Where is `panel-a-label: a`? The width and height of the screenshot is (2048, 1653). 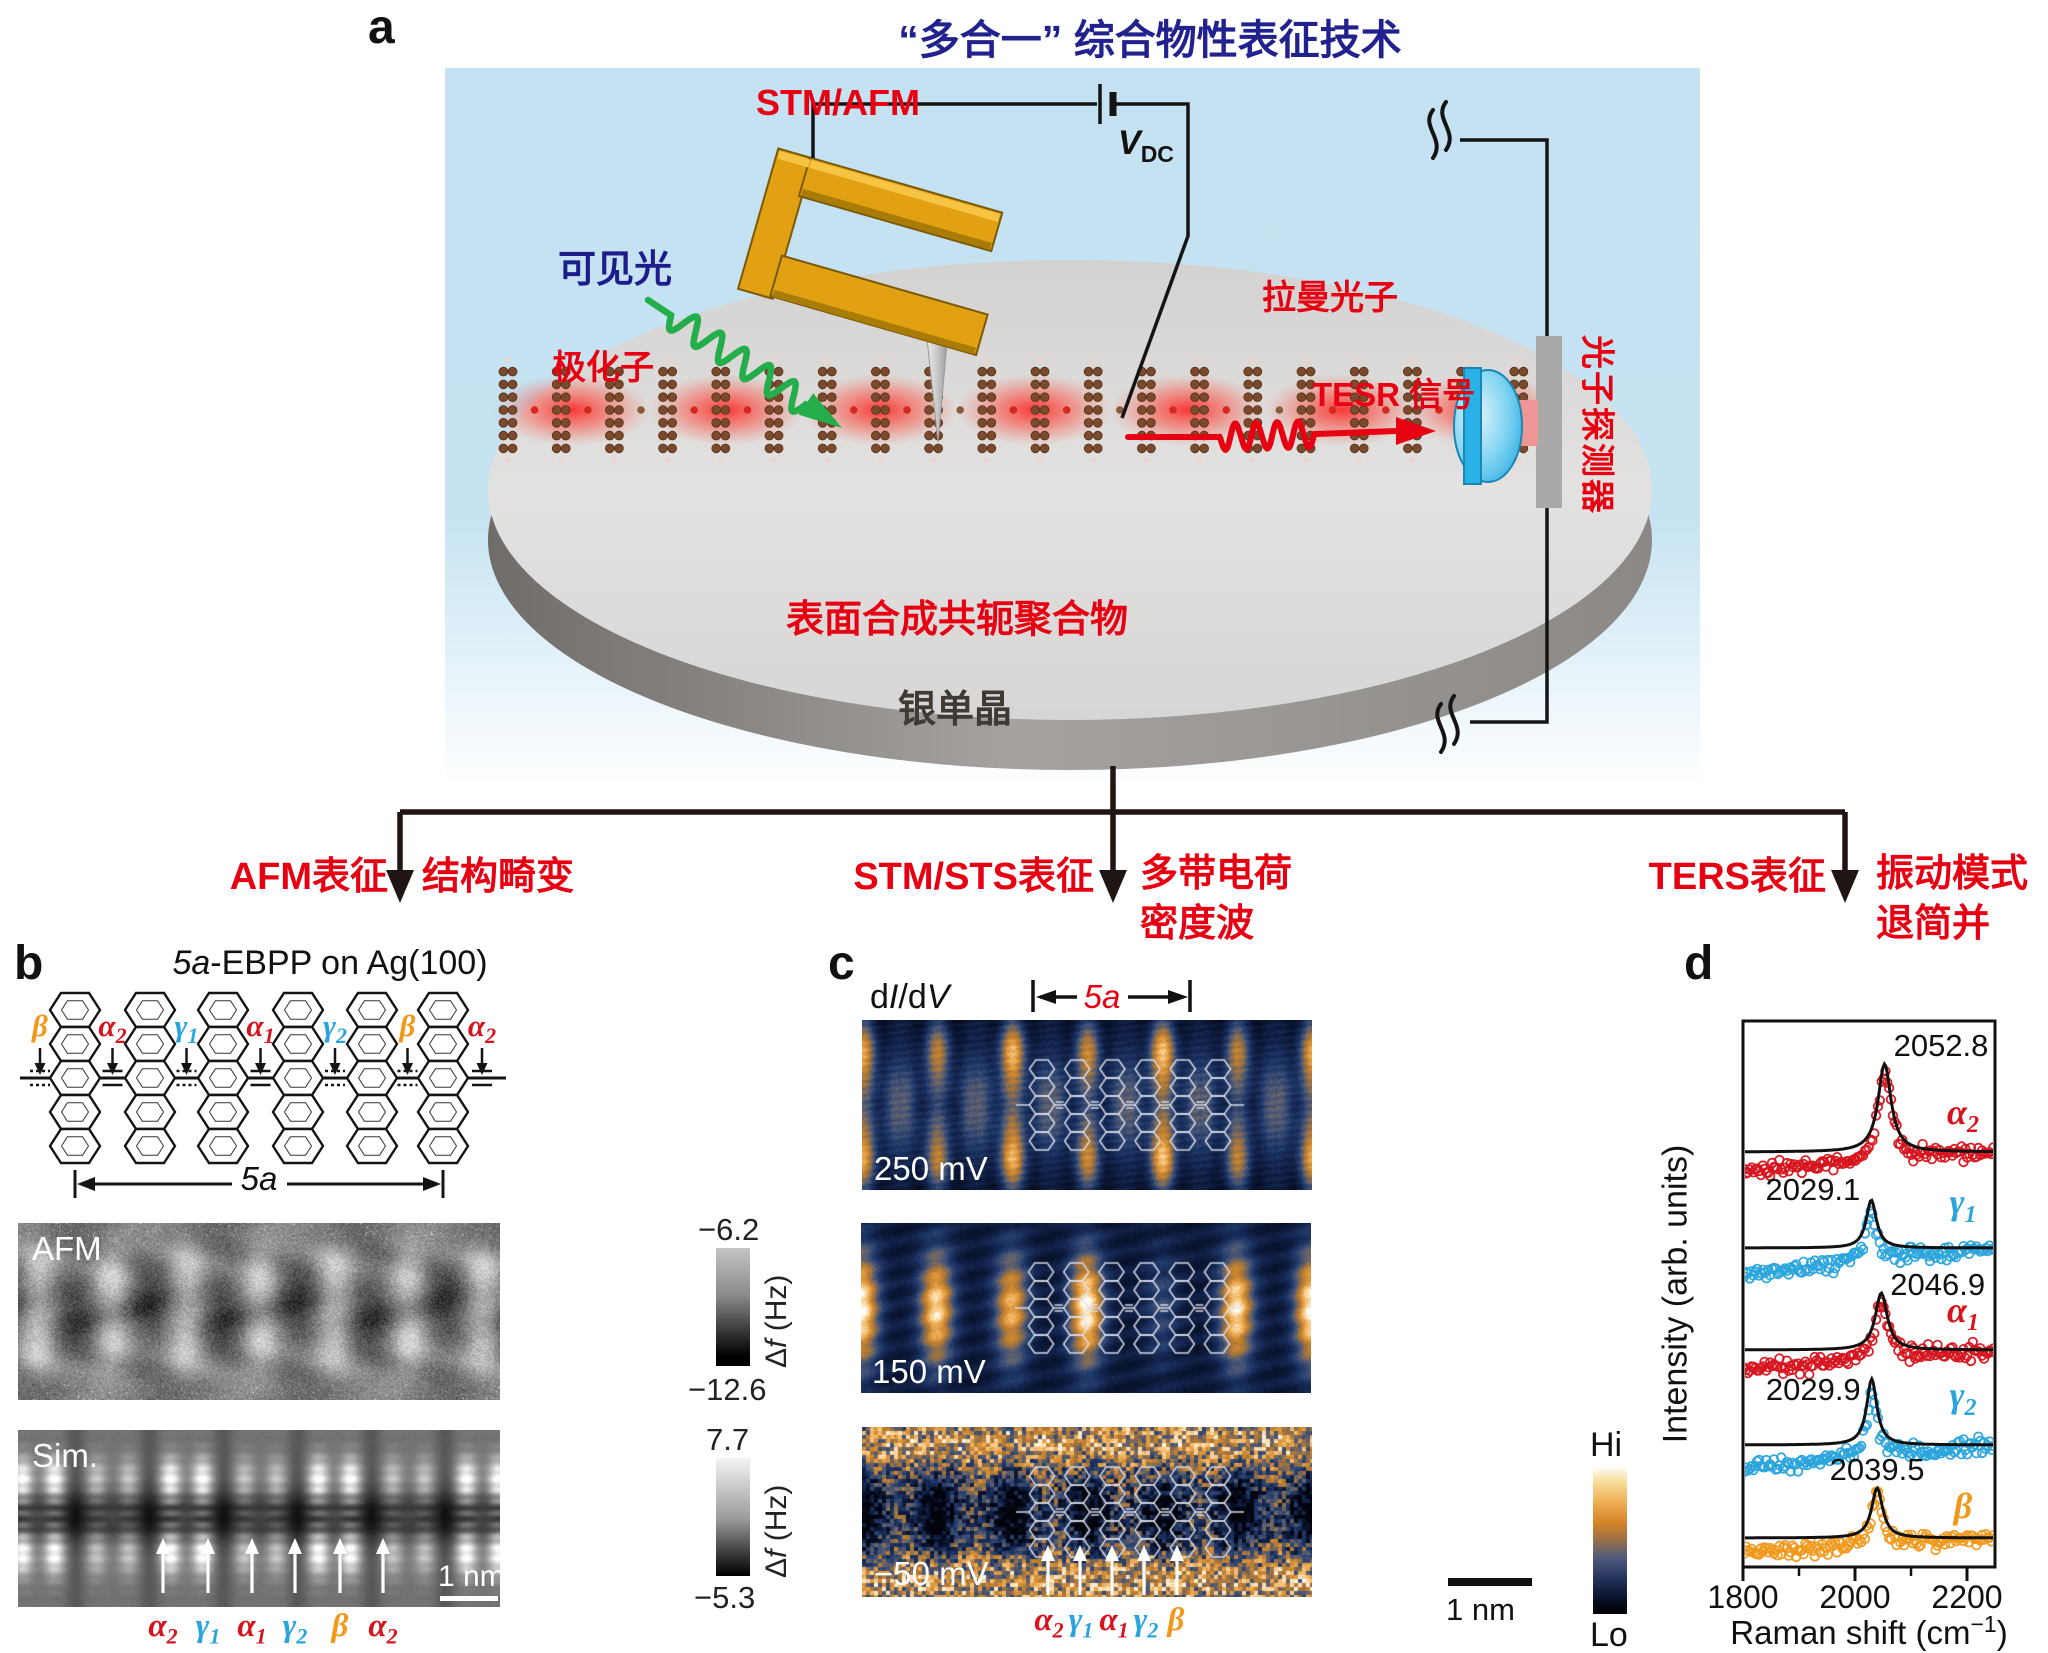
panel-a-label: a is located at coordinates (381, 27).